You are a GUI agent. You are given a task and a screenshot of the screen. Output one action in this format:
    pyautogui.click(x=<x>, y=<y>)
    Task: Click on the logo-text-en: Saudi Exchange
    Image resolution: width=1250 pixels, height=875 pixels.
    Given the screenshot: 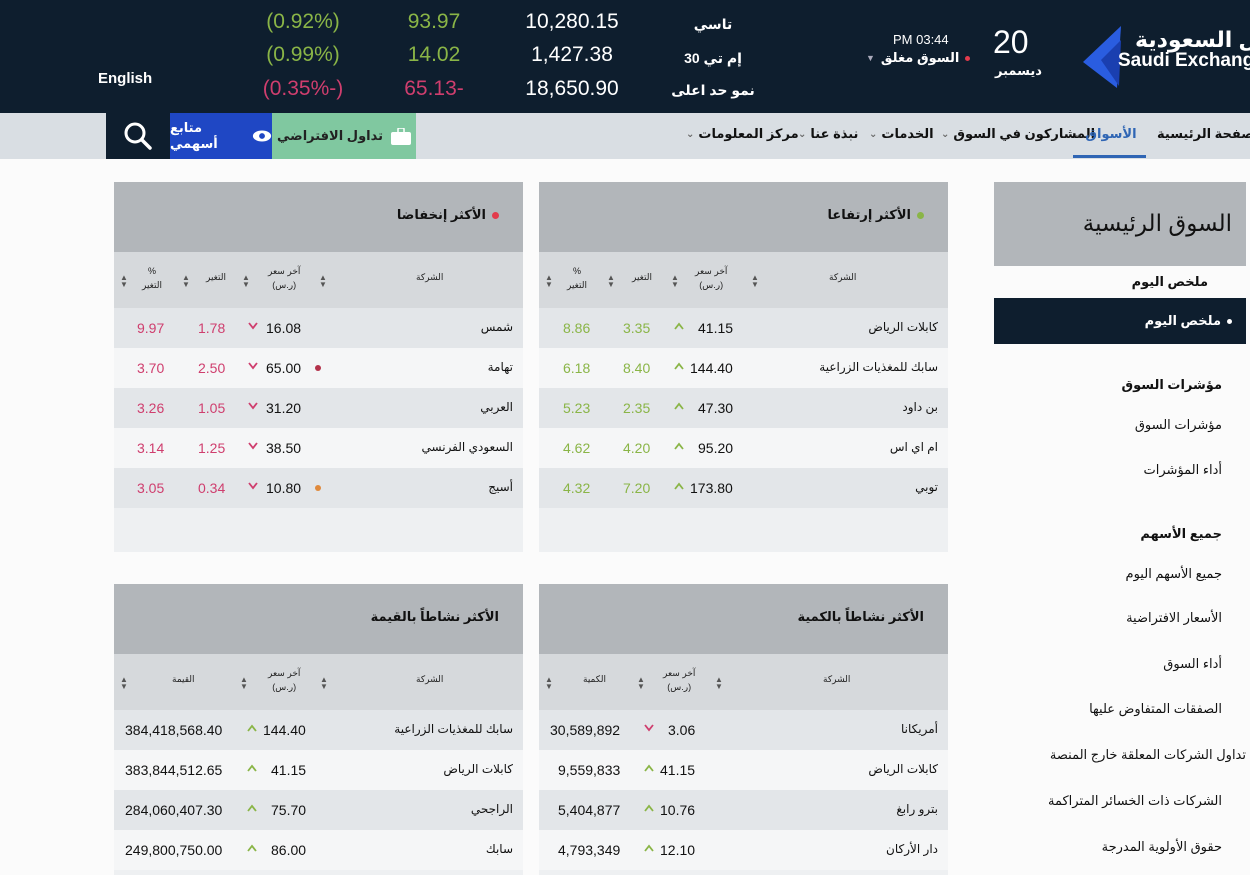 What is the action you would take?
    pyautogui.click(x=1184, y=60)
    